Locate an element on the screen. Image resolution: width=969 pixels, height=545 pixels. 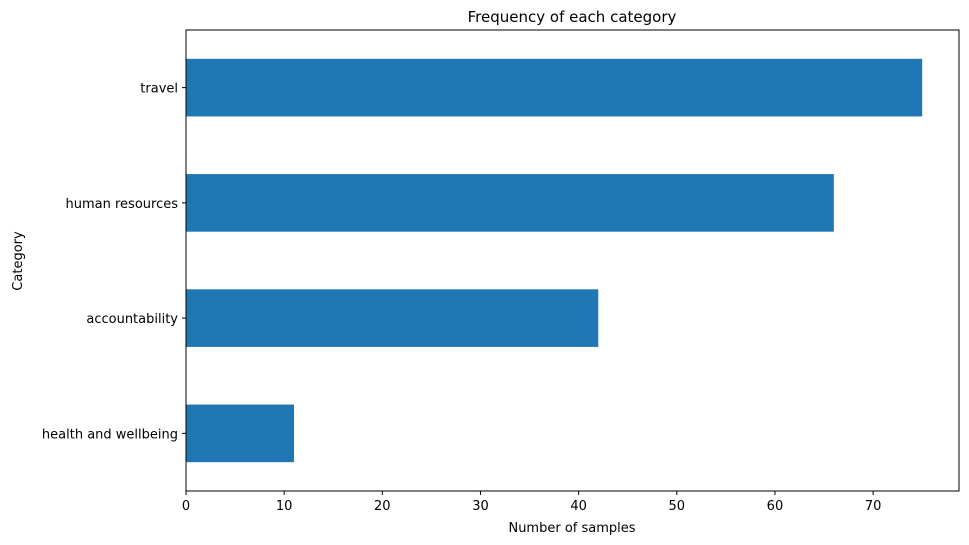
bar-health-and-wellbeing is located at coordinates (240, 433).